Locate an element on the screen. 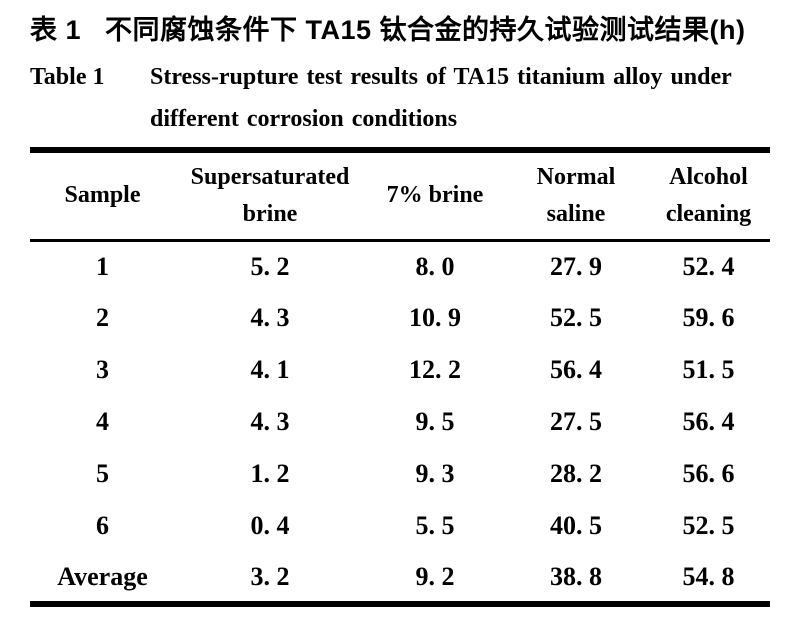 This screenshot has width=799, height=623. table-cell: 40. 5 is located at coordinates (576, 525).